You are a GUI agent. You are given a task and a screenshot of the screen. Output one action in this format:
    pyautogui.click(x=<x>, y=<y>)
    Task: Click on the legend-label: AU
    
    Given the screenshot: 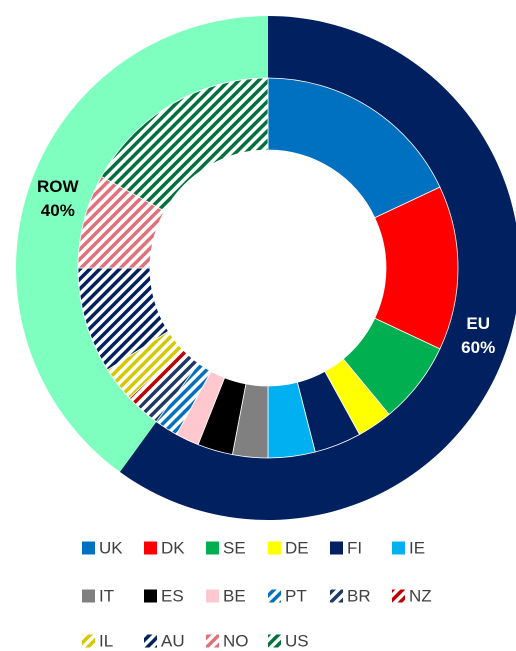 What is the action you would take?
    pyautogui.click(x=173, y=640)
    